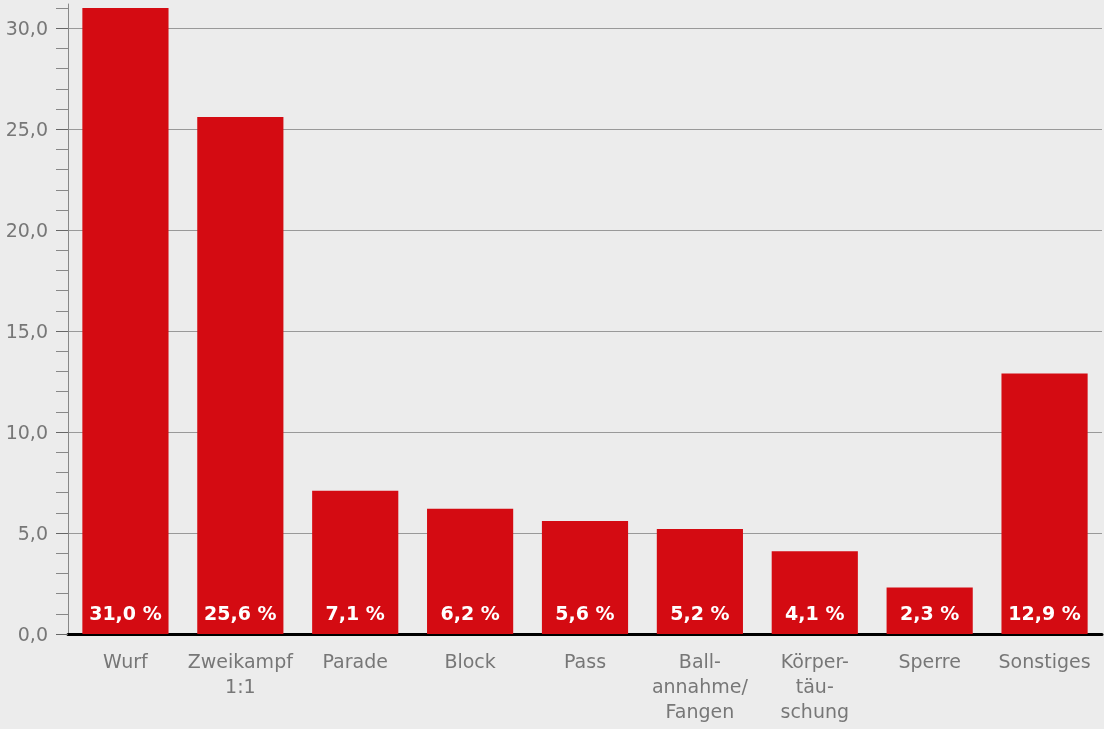 Image resolution: width=1104 pixels, height=729 pixels. What do you see at coordinates (126, 660) in the screenshot?
I see `x-tick-label: Wurf` at bounding box center [126, 660].